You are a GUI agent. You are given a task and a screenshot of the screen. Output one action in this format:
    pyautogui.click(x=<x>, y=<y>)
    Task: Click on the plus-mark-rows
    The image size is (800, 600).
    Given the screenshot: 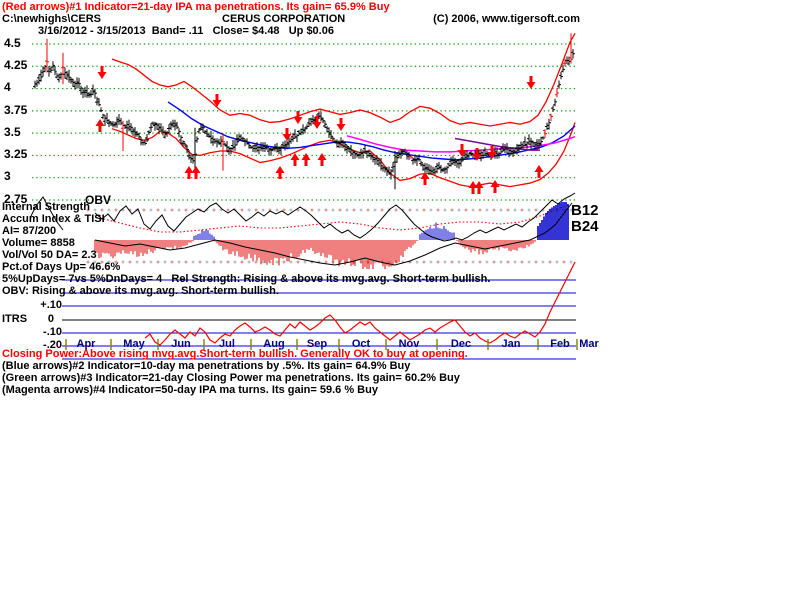 What is the action you would take?
    pyautogui.click(x=329, y=236)
    